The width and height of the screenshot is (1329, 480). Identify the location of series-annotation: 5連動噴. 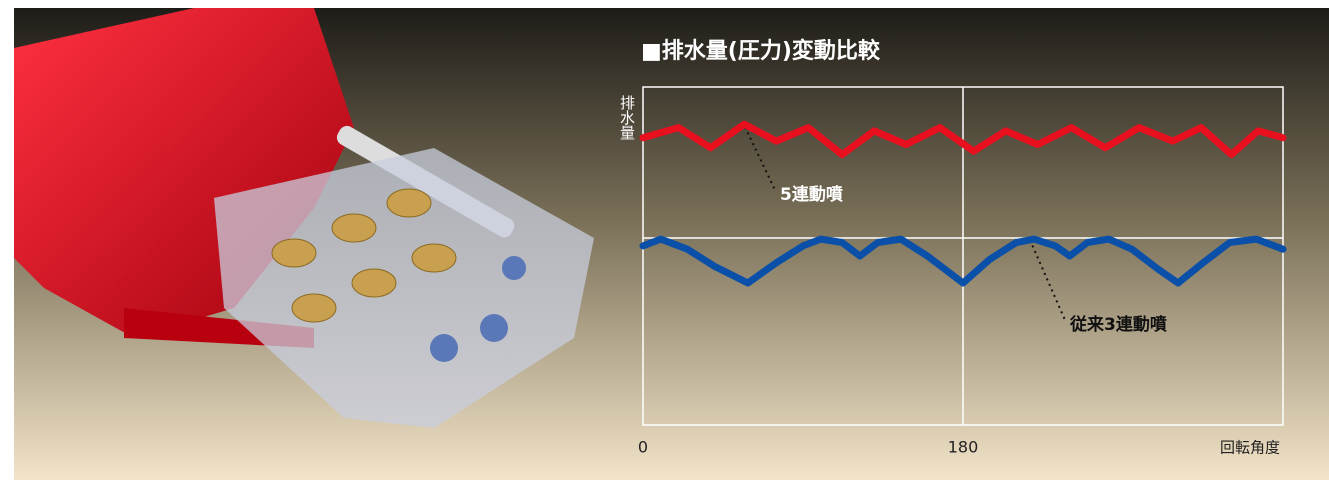
(811, 194).